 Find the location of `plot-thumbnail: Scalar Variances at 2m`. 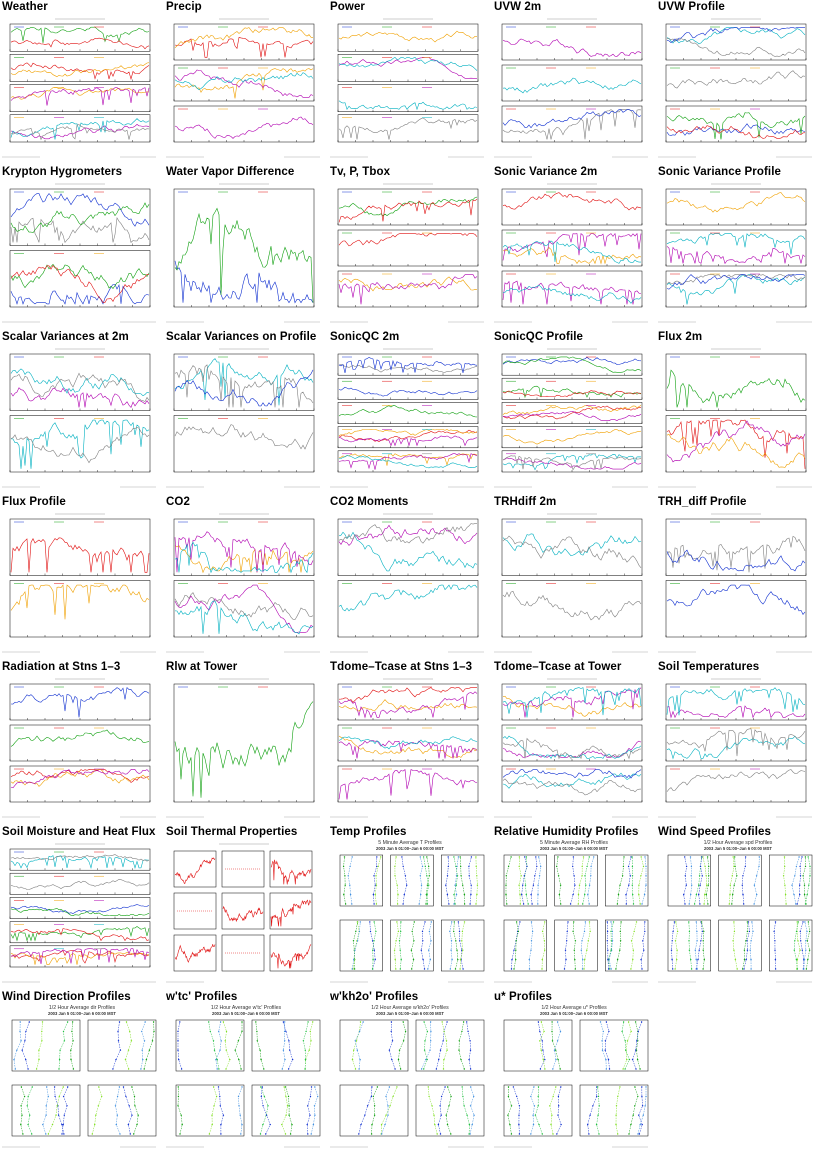

plot-thumbnail: Scalar Variances at 2m is located at coordinates (82, 412).